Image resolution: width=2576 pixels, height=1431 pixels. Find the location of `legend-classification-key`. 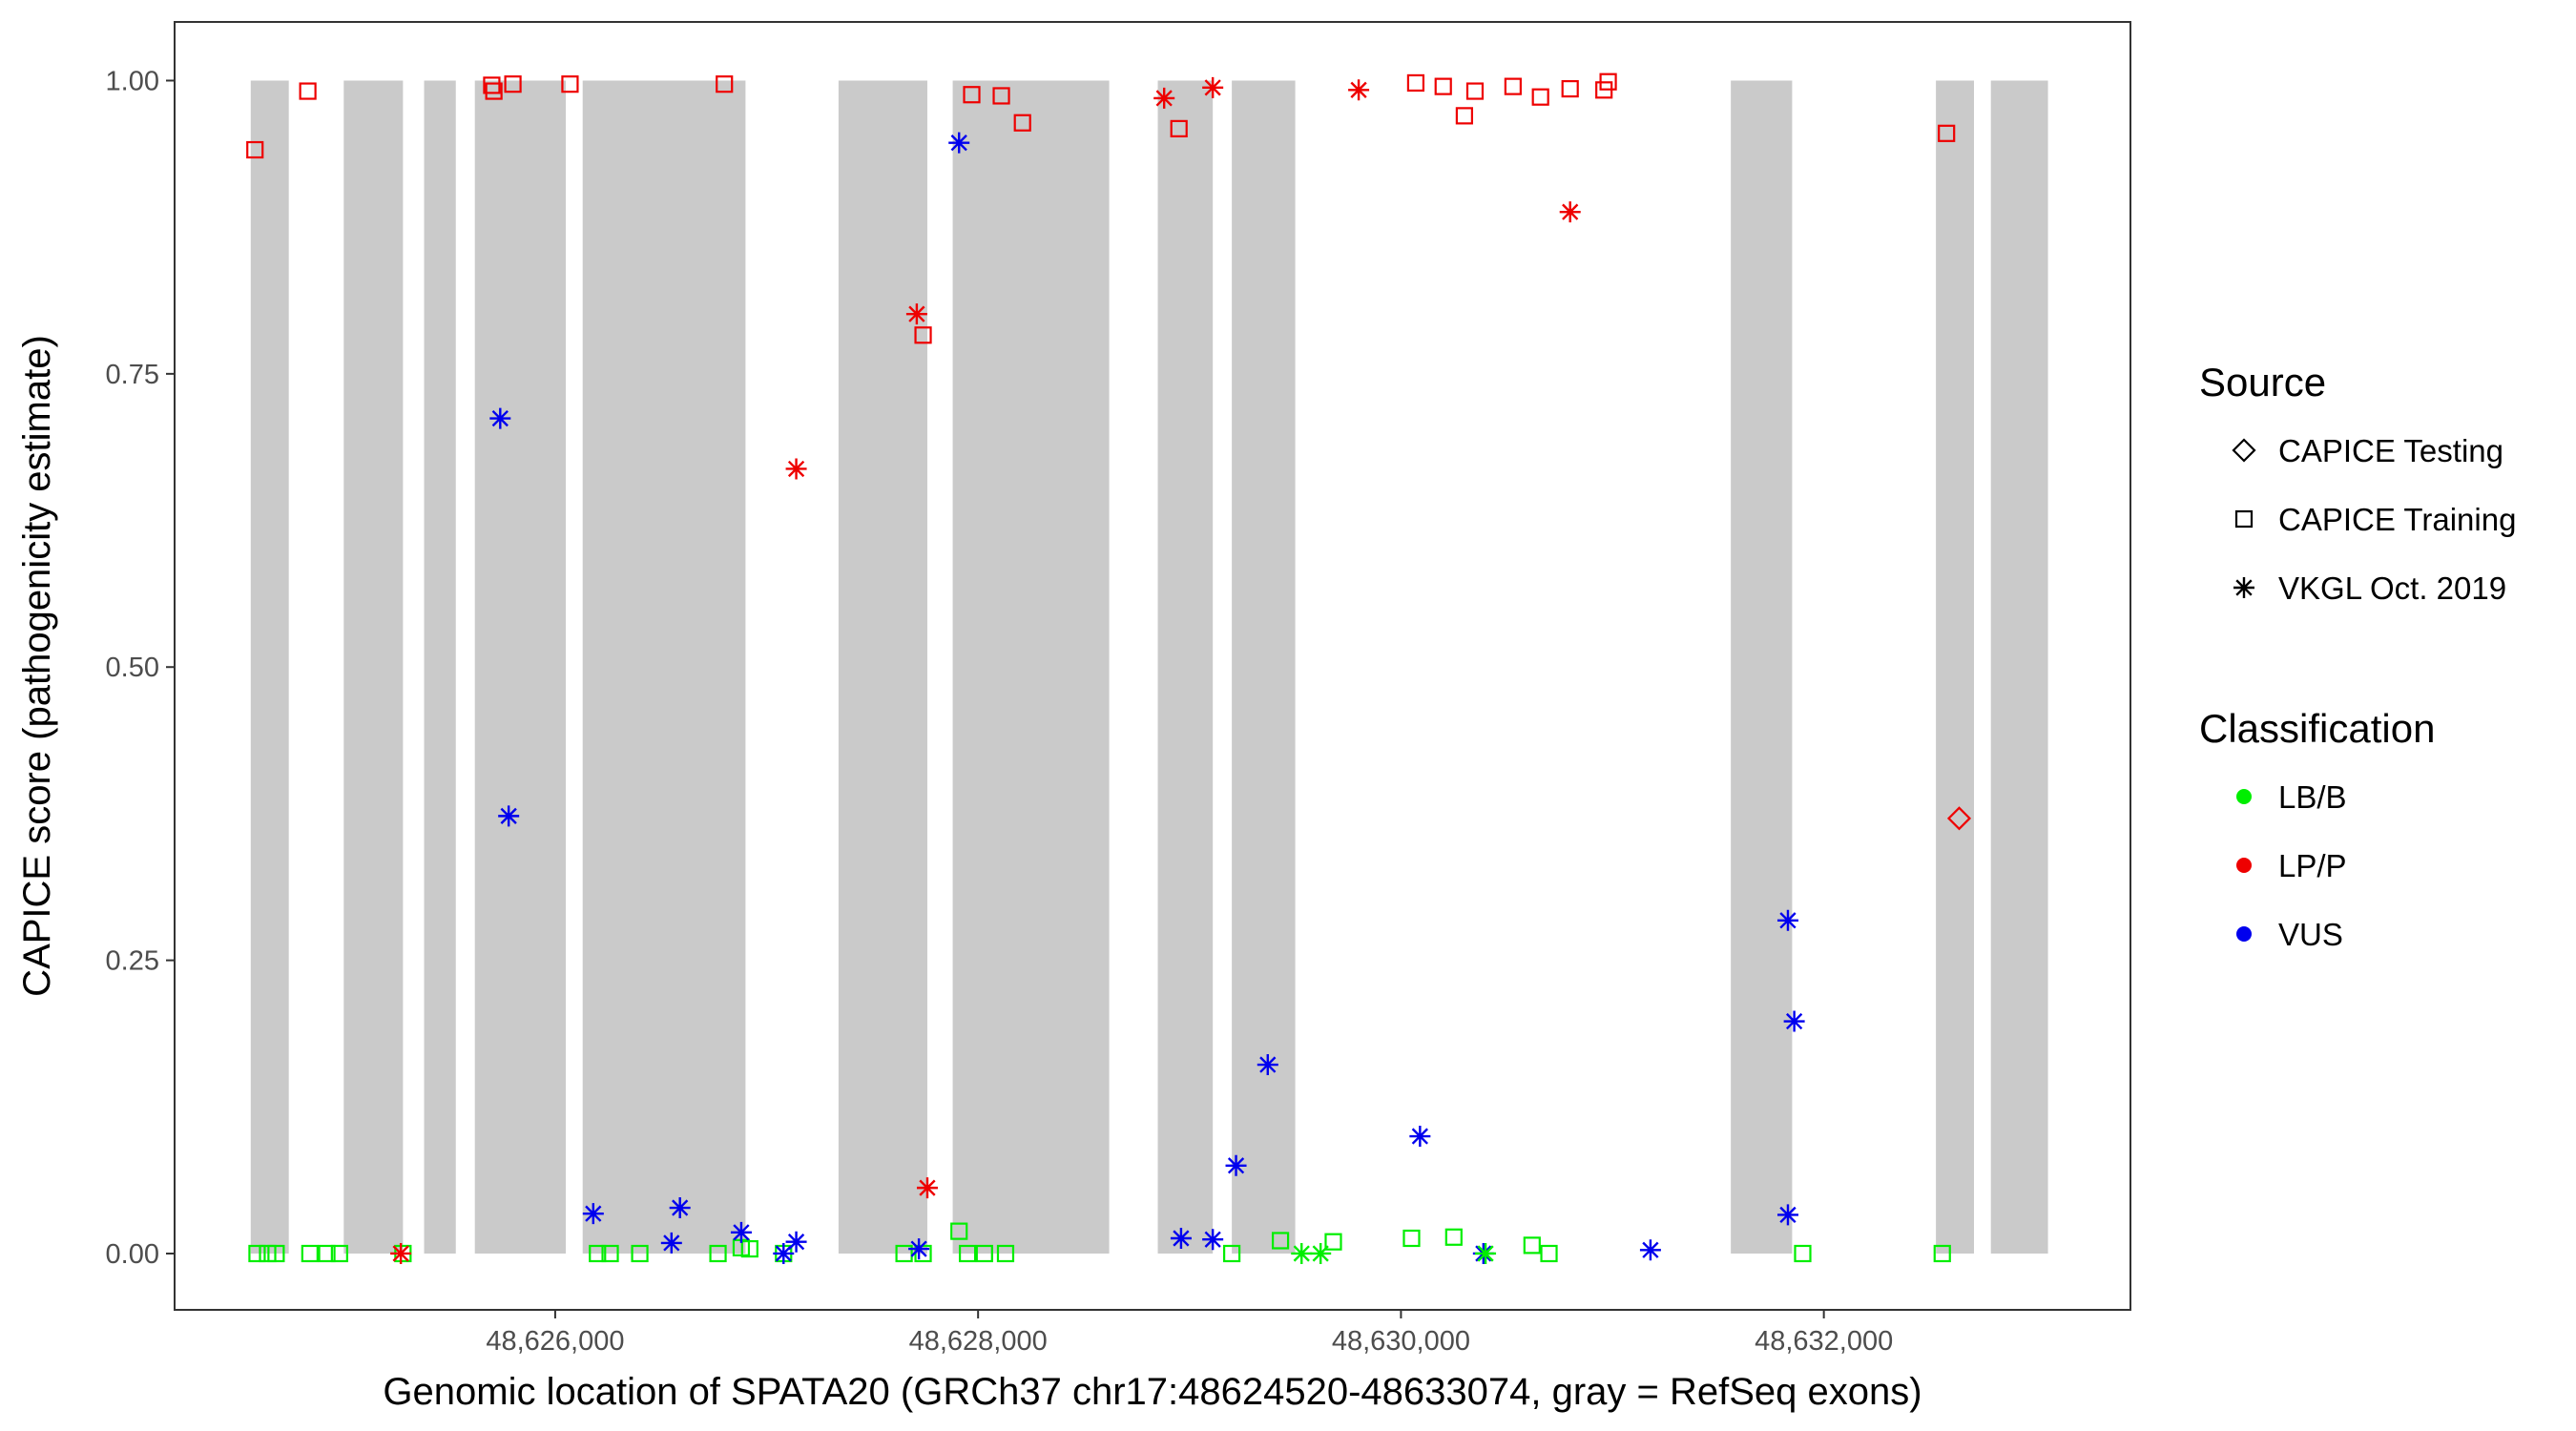

legend-classification-key is located at coordinates (2244, 865).